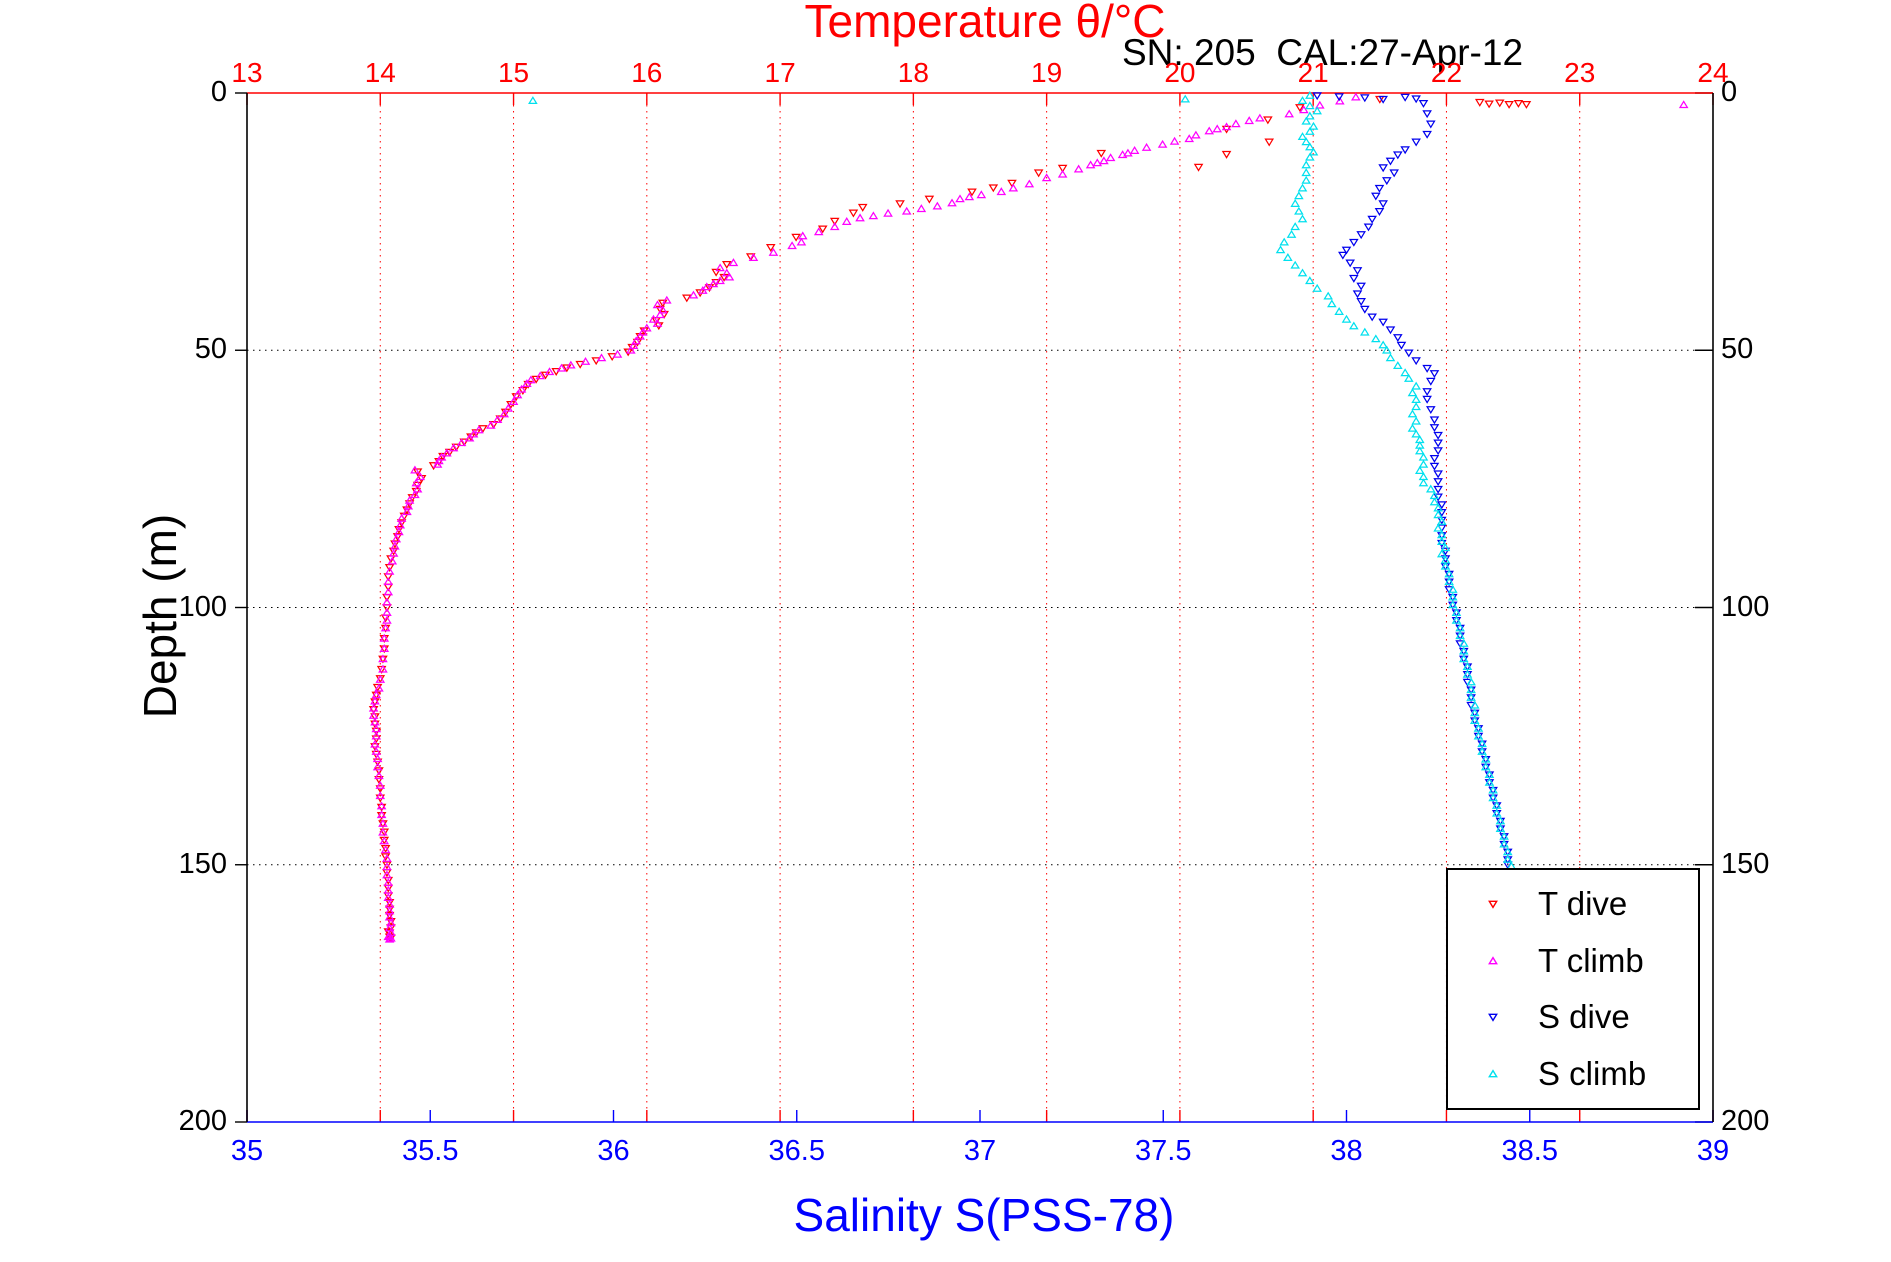  What do you see at coordinates (247, 72) in the screenshot?
I see `top-axis-tick-label: 13` at bounding box center [247, 72].